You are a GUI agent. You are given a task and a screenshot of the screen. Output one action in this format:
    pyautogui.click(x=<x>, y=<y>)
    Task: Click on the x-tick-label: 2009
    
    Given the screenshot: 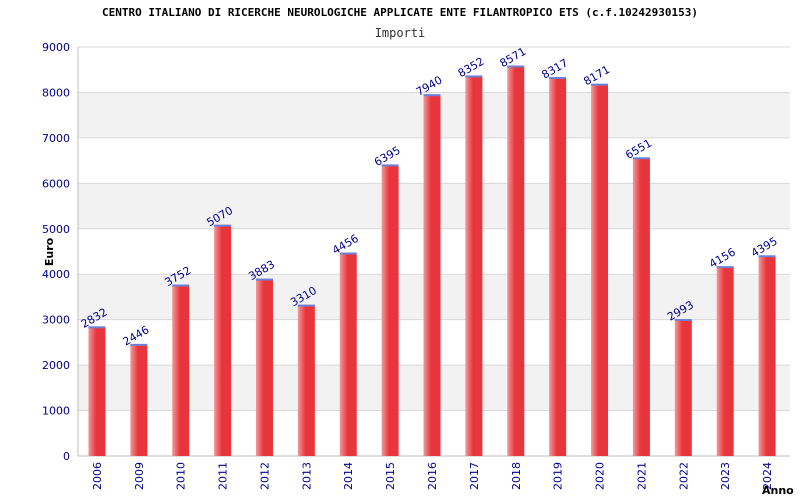 What is the action you would take?
    pyautogui.click(x=139, y=476)
    